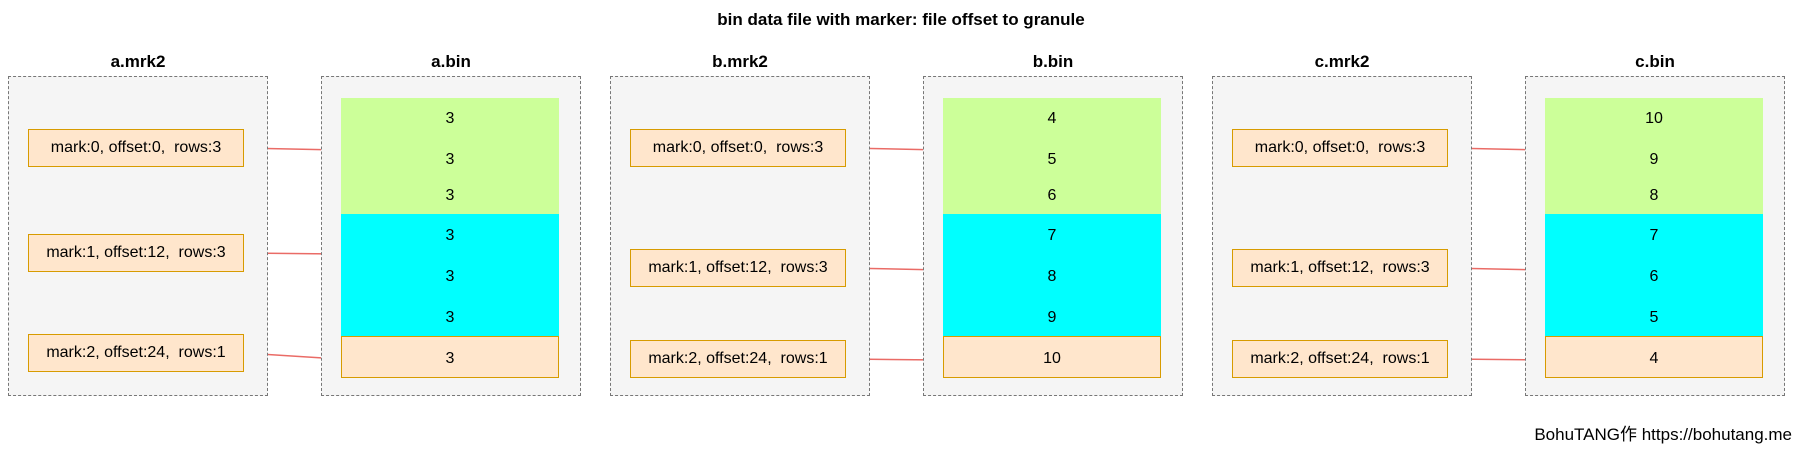 The image size is (1802, 454). What do you see at coordinates (1053, 61) in the screenshot?
I see `bin-file-label-b: b.bin` at bounding box center [1053, 61].